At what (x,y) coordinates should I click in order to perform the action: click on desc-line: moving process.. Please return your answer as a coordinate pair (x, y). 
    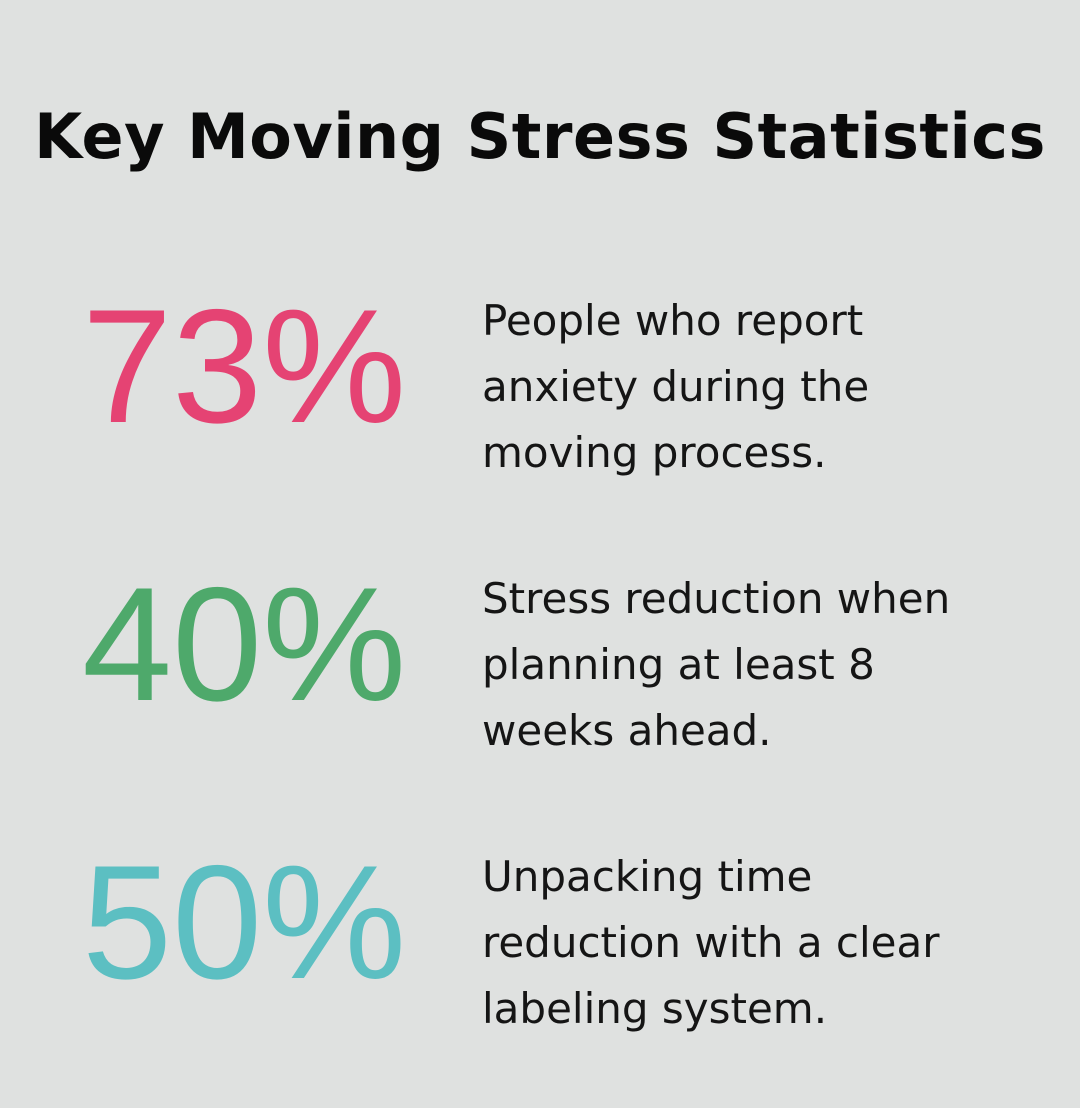
    Looking at the image, I should click on (654, 452).